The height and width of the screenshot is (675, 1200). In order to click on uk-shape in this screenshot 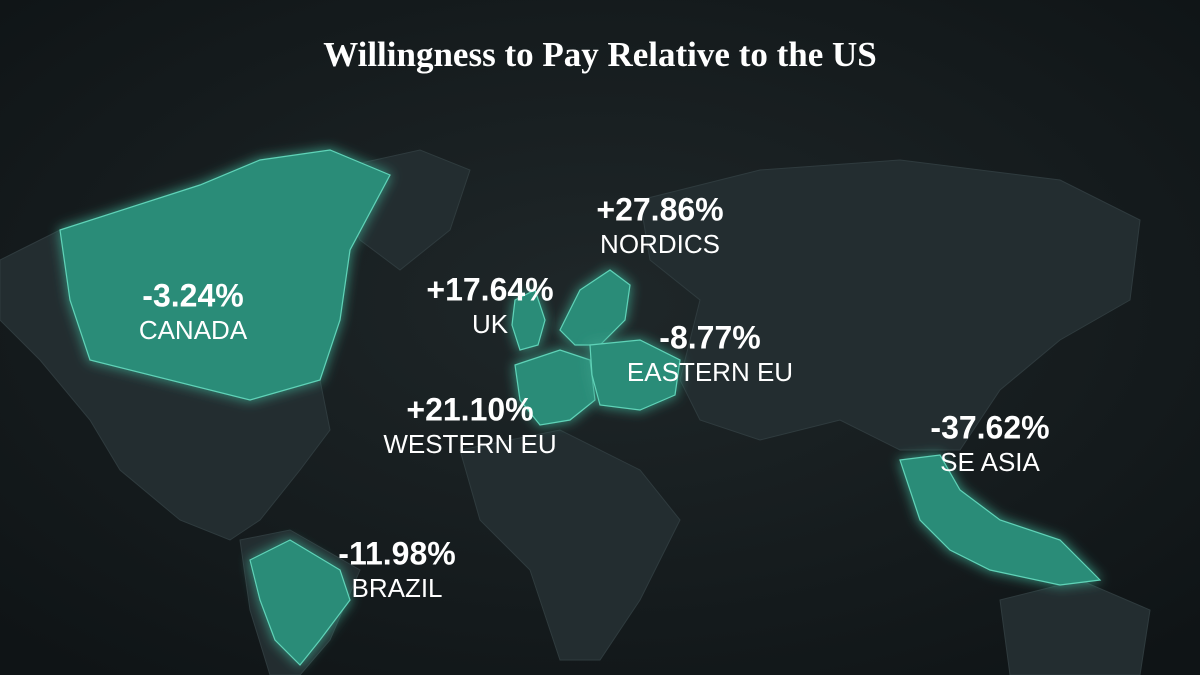, I will do `click(528, 320)`.